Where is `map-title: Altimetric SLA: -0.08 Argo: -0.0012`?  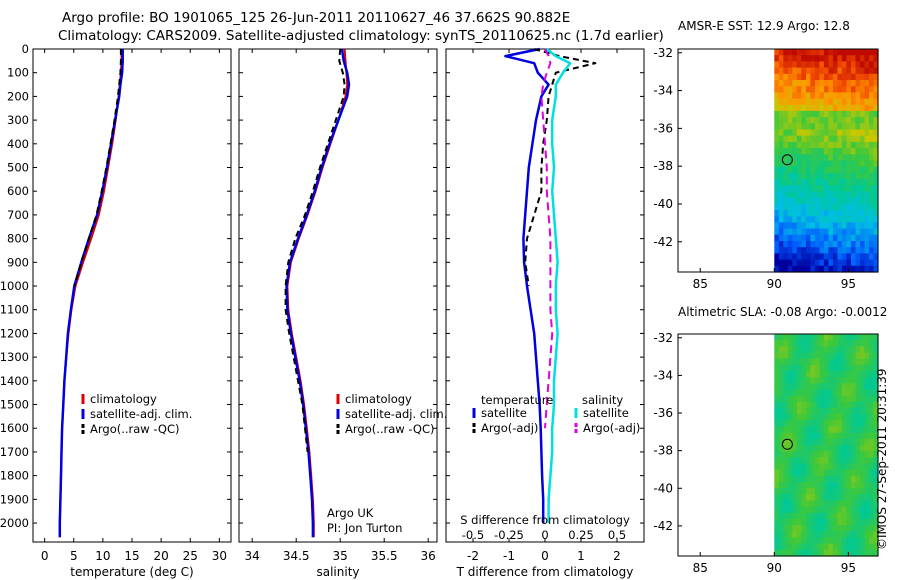 map-title: Altimetric SLA: -0.08 Argo: -0.0012 is located at coordinates (782, 312).